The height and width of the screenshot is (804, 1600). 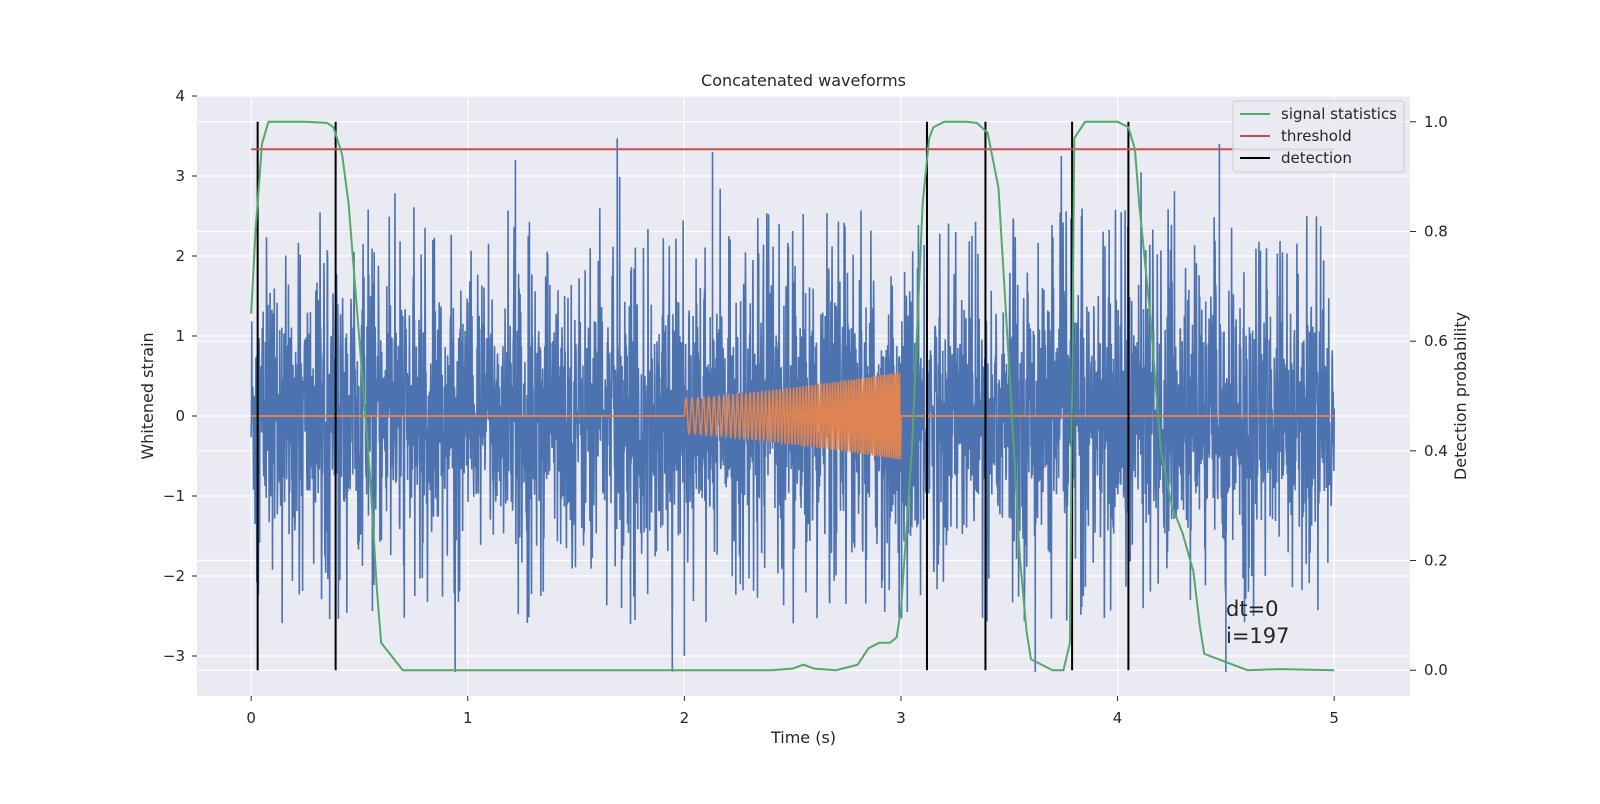 I want to click on y-tick-label: 0, so click(x=180, y=416).